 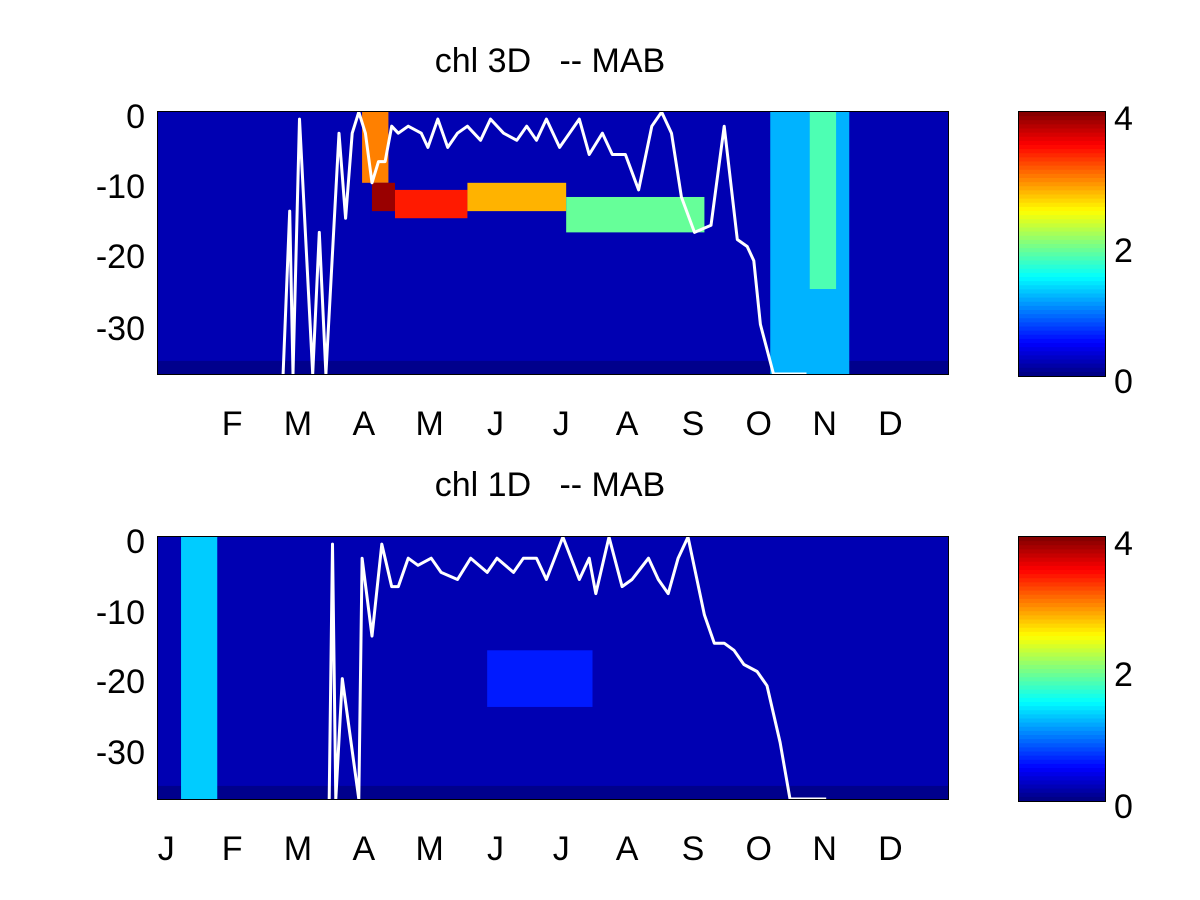 I want to click on y-tick-label: -20, so click(x=120, y=682).